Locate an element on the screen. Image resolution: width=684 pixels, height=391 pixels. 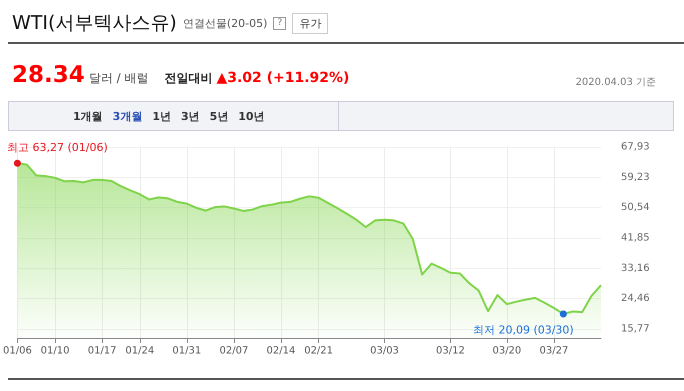
x-tick-label: 02/21 is located at coordinates (319, 351).